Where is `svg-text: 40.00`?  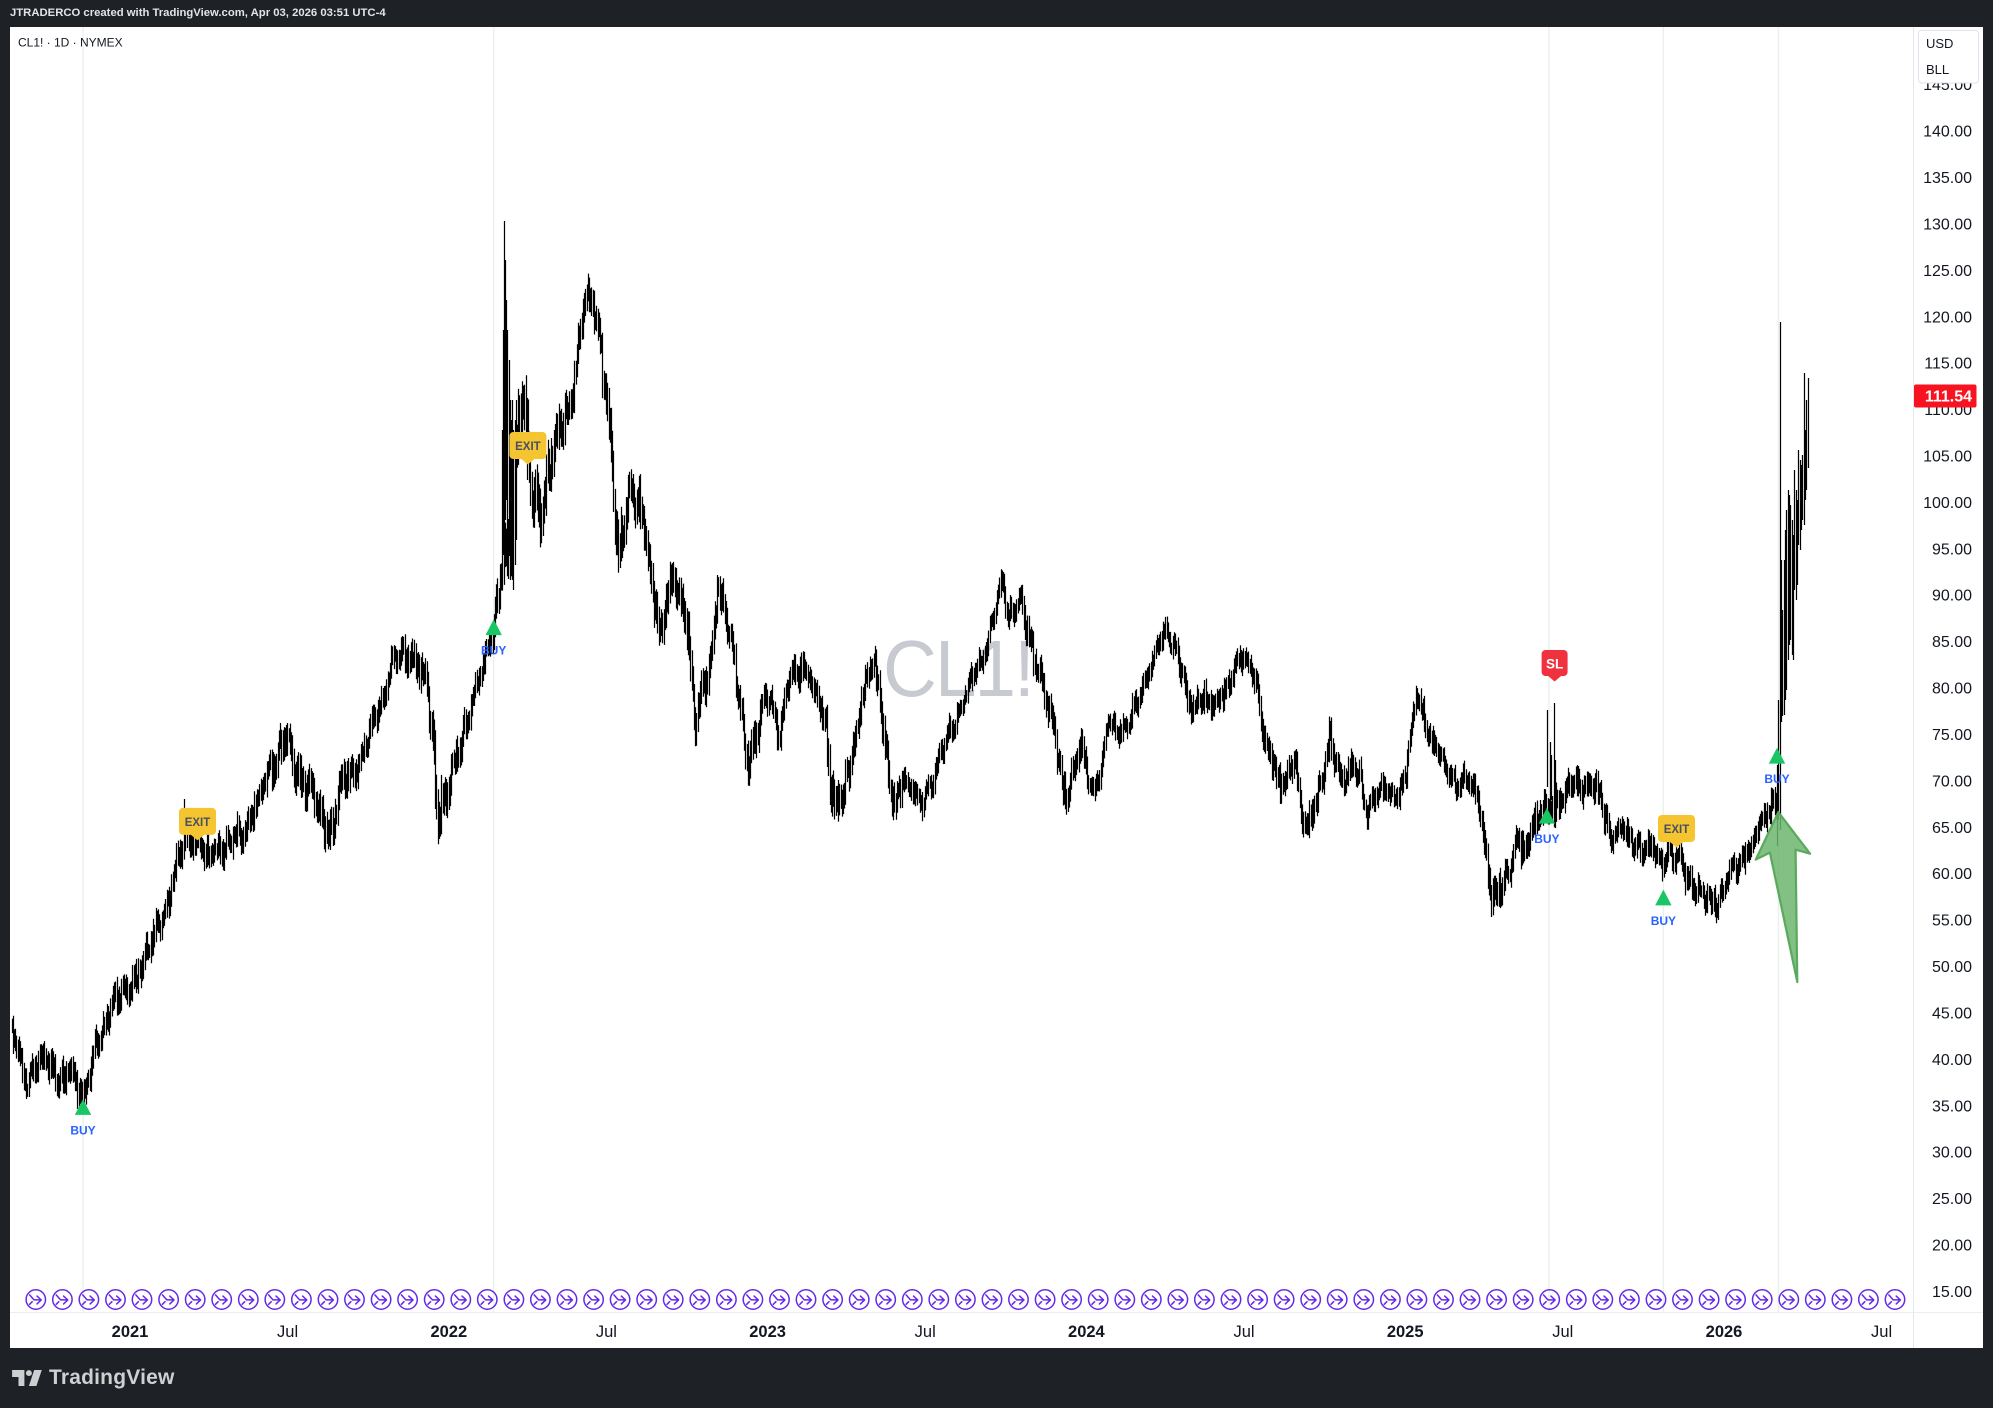
svg-text: 40.00 is located at coordinates (1952, 1060).